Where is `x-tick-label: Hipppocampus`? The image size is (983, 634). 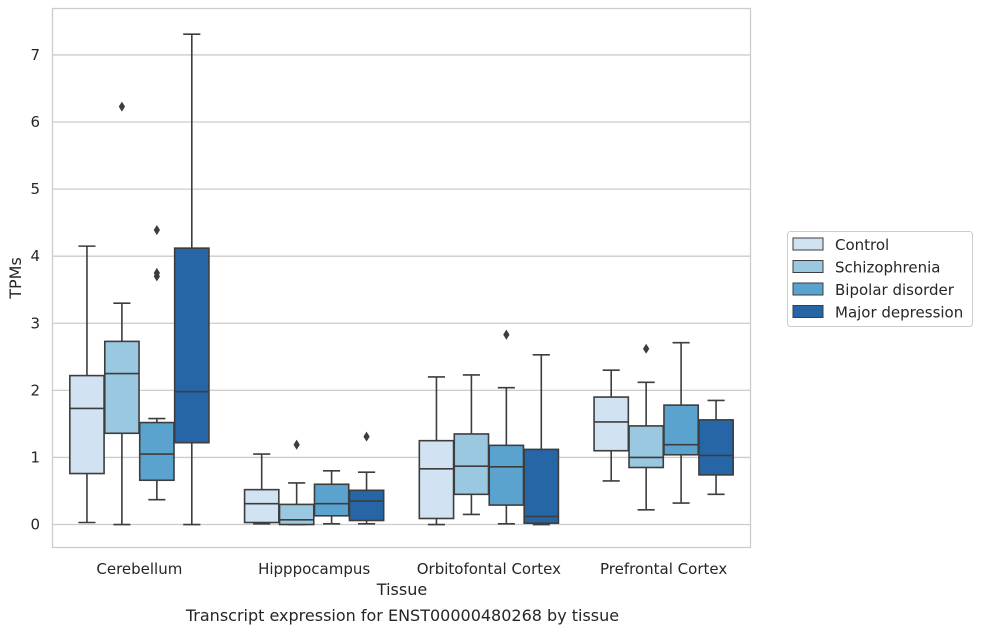
x-tick-label: Hipppocampus is located at coordinates (314, 569).